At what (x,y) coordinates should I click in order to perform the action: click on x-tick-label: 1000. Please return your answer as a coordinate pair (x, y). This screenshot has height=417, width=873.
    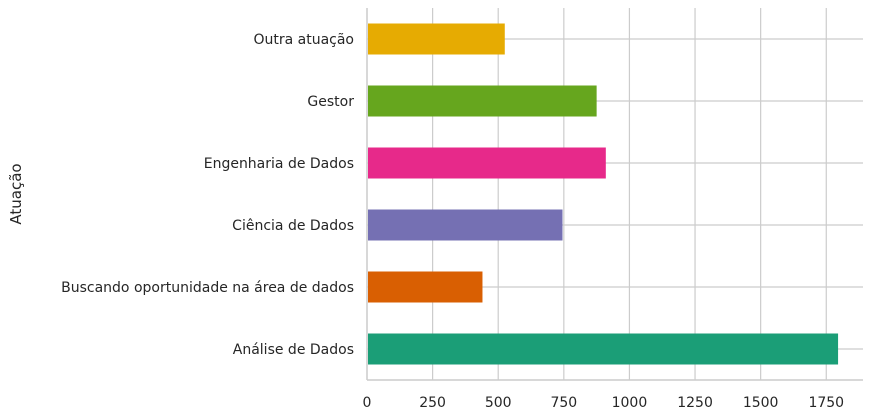
    Looking at the image, I should click on (630, 403).